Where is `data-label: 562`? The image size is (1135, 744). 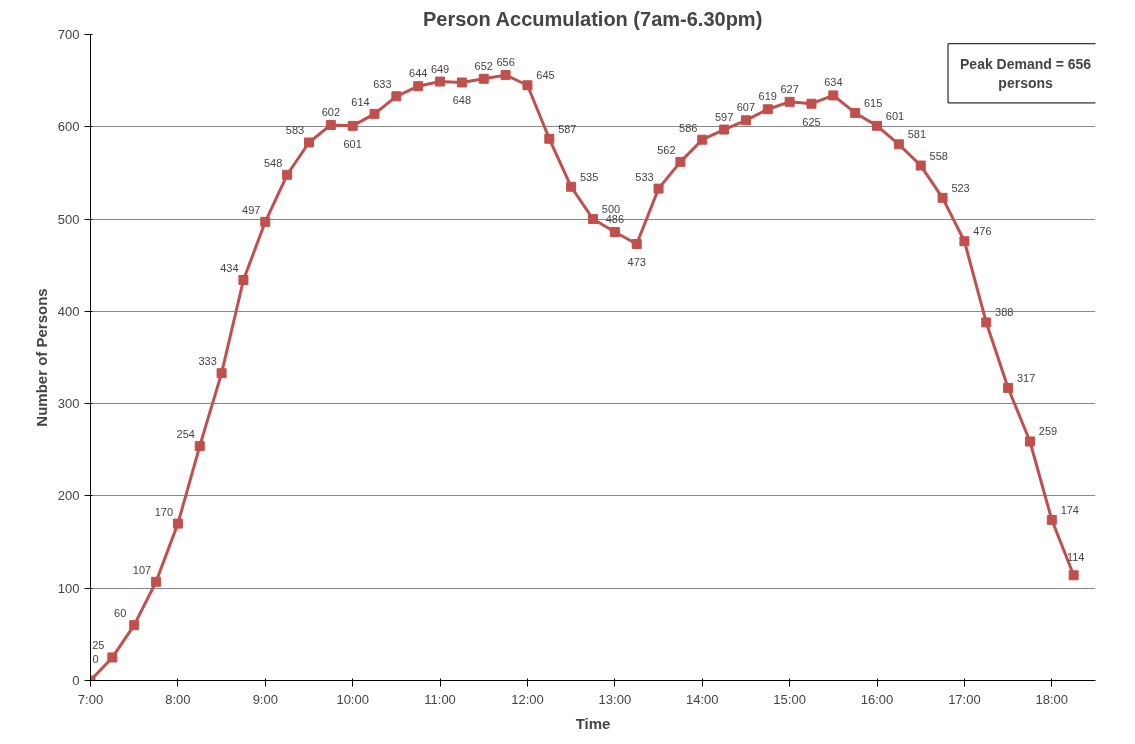 data-label: 562 is located at coordinates (666, 149).